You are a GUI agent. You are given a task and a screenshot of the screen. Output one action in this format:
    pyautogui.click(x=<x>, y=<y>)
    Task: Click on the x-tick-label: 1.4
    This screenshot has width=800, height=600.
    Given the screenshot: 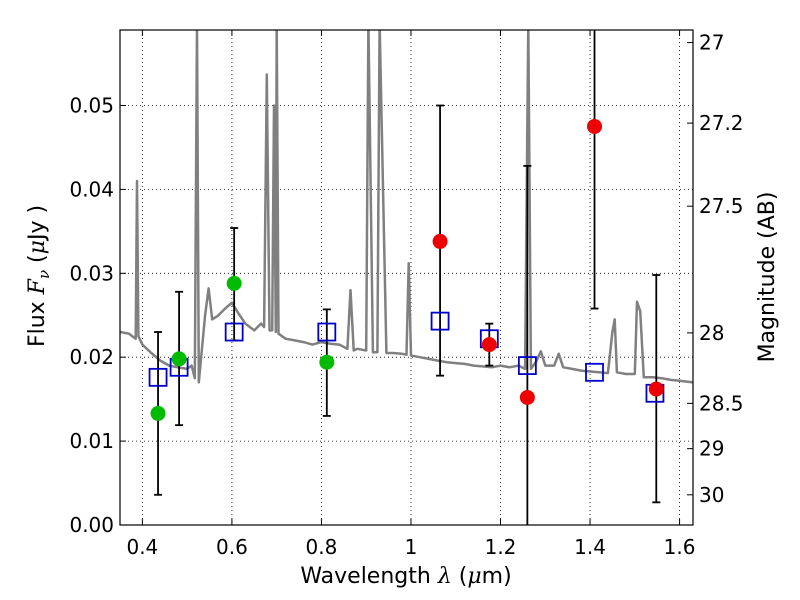 What is the action you would take?
    pyautogui.click(x=590, y=547)
    